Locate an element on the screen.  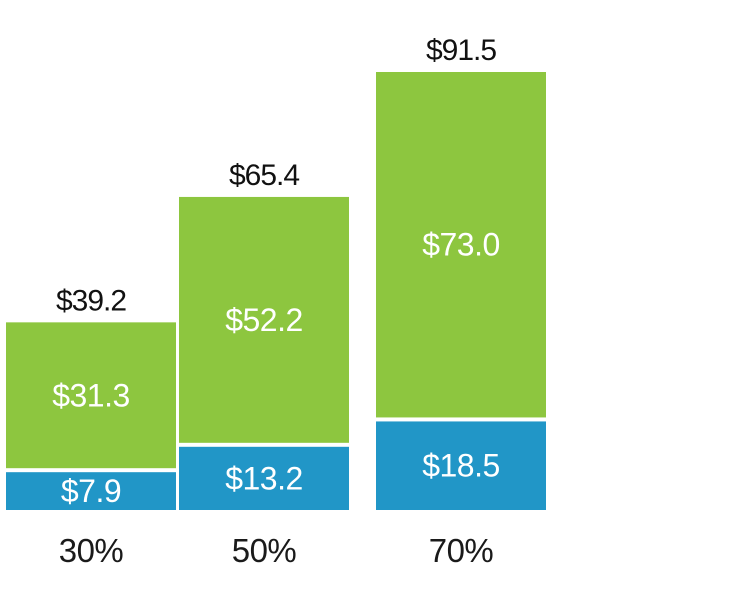
category-label: 50% is located at coordinates (264, 550).